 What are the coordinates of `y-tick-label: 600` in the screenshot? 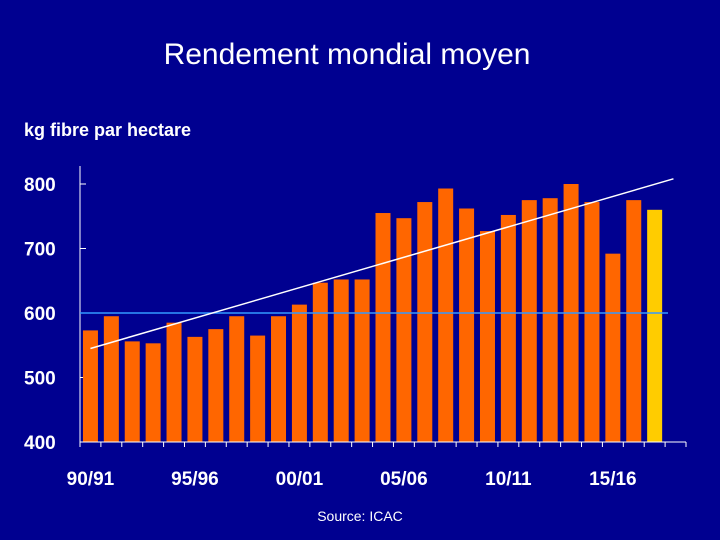 It's located at (40, 314).